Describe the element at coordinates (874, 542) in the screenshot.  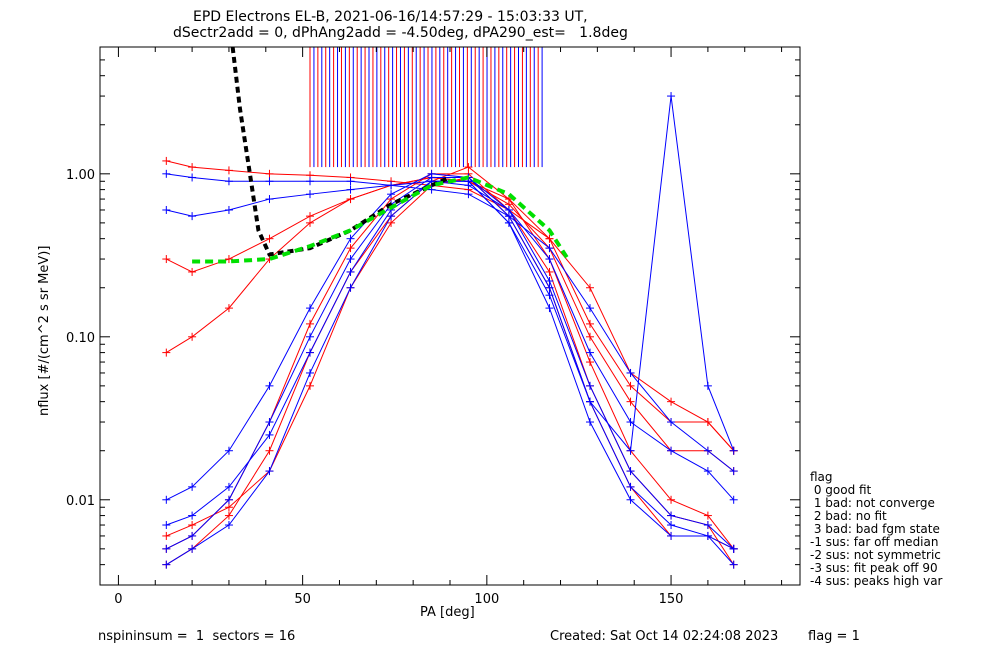
I see `legend-item-4: -1 sus: far off median` at that location.